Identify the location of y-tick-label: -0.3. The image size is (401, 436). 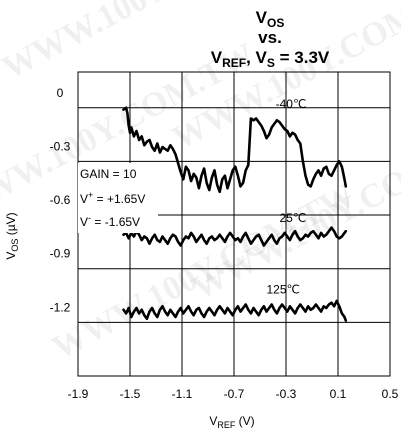
(60, 146).